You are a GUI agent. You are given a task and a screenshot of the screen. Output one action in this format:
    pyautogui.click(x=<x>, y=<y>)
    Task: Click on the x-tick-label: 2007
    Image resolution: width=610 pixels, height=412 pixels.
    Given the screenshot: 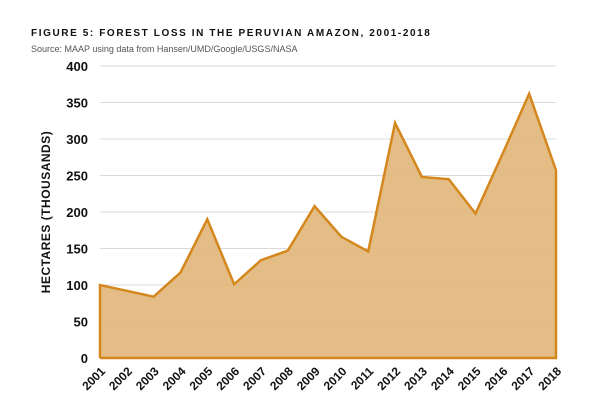 What is the action you would take?
    pyautogui.click(x=254, y=378)
    